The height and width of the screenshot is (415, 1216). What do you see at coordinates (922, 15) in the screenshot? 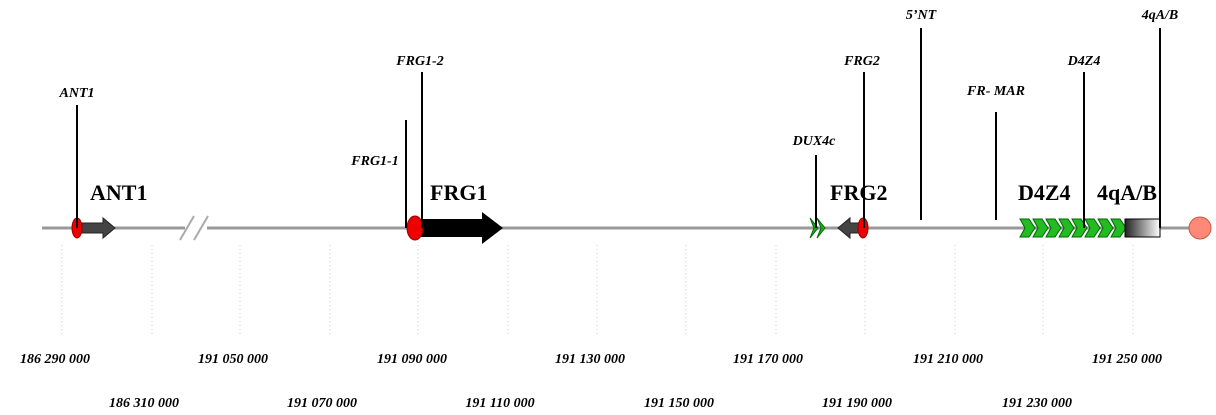
I see `probe-label: 5’NT` at bounding box center [922, 15].